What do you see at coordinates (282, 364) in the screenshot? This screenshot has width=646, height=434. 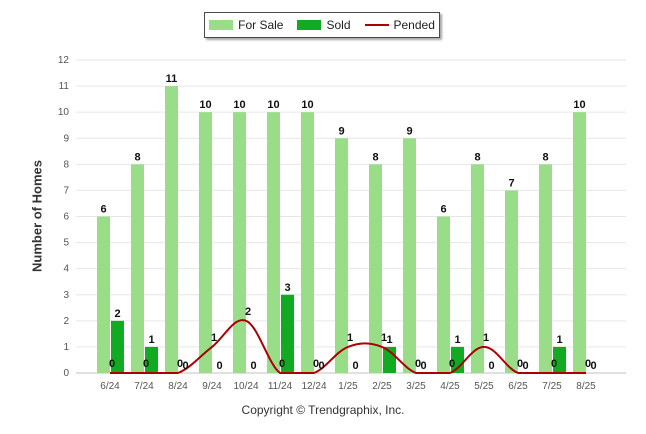 I see `data-label-pended-11-24: 0` at bounding box center [282, 364].